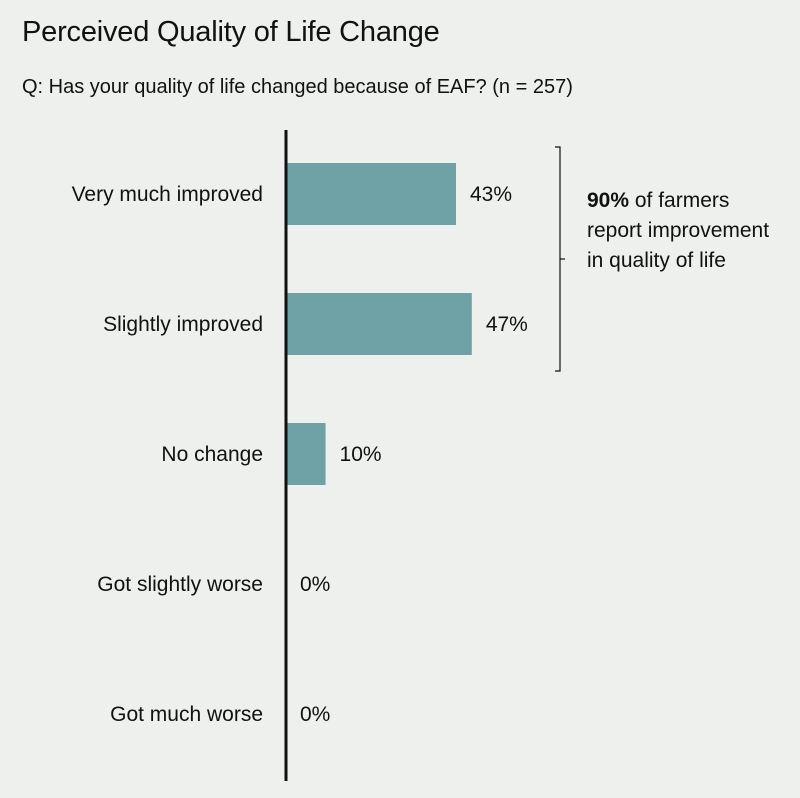  Describe the element at coordinates (183, 324) in the screenshot. I see `category-label-1: Slightly improved` at that location.